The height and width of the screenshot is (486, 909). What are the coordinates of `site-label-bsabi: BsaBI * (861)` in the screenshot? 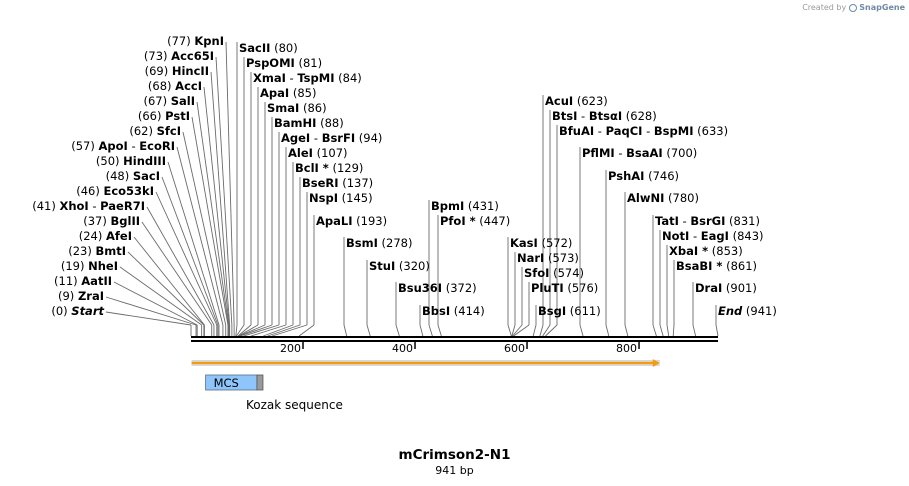 It's located at (716, 266).